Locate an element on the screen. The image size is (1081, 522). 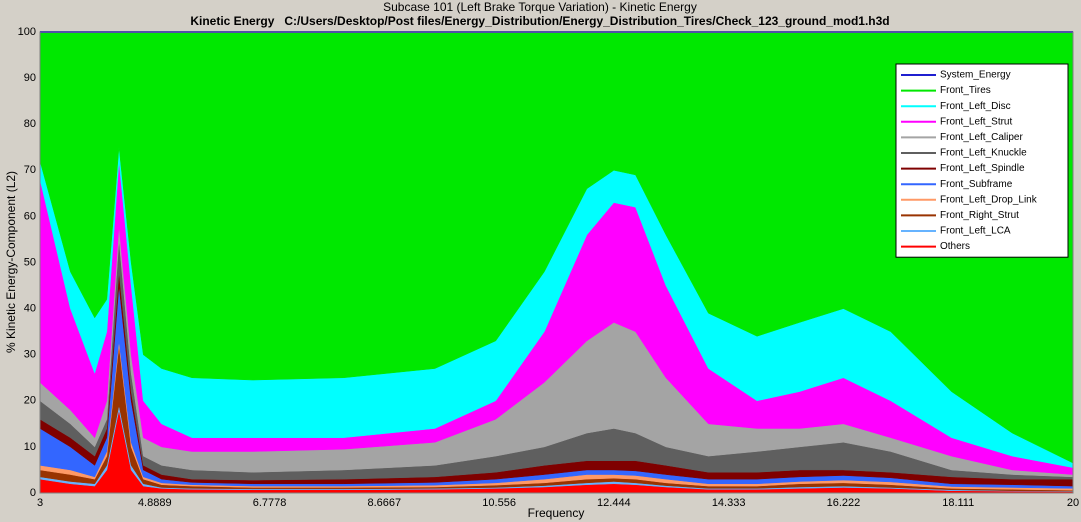
y-tick-label: 60 is located at coordinates (30, 216).